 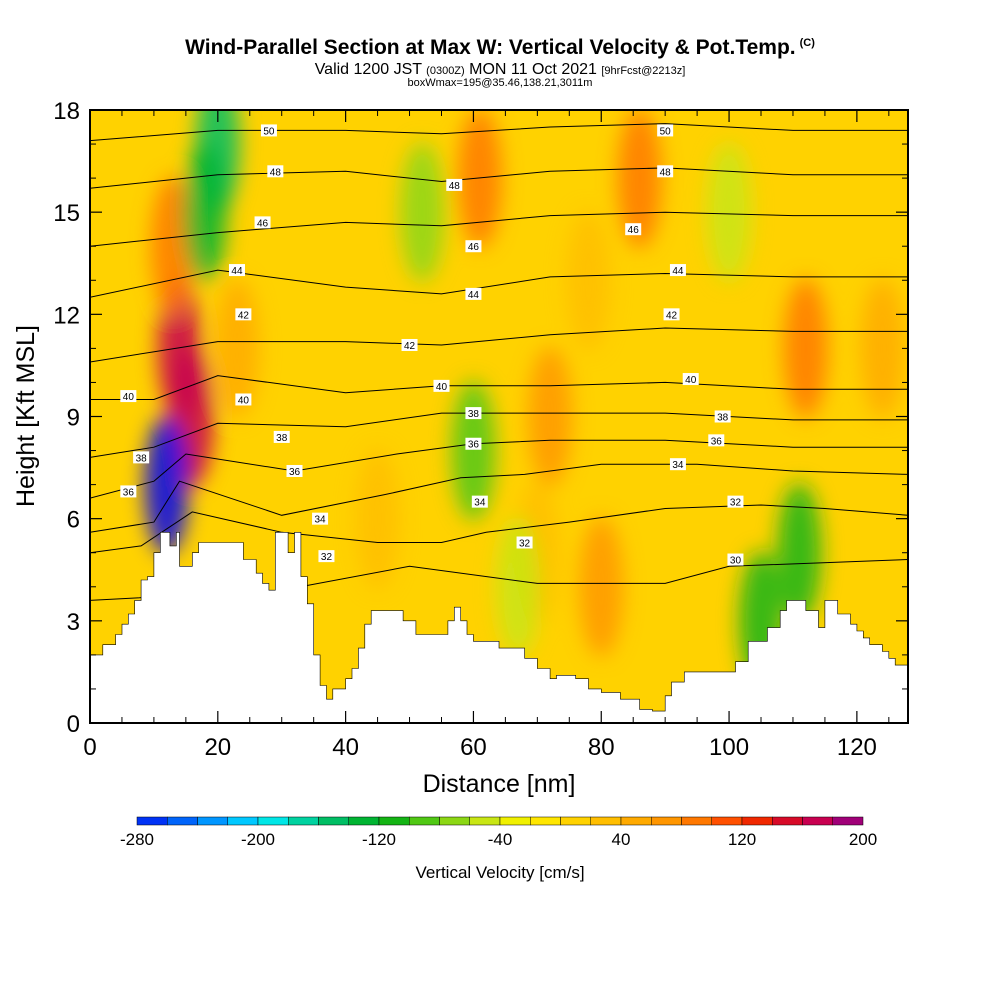 What do you see at coordinates (73, 724) in the screenshot?
I see `y-tick-label: 0` at bounding box center [73, 724].